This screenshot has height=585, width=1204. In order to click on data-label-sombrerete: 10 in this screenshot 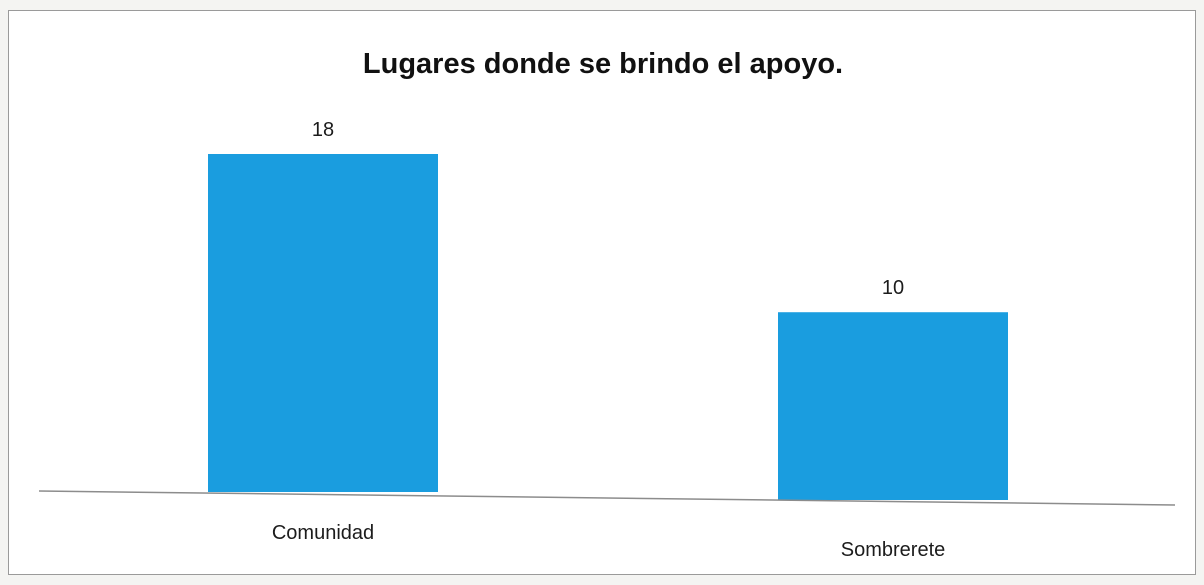, I will do `click(893, 288)`.